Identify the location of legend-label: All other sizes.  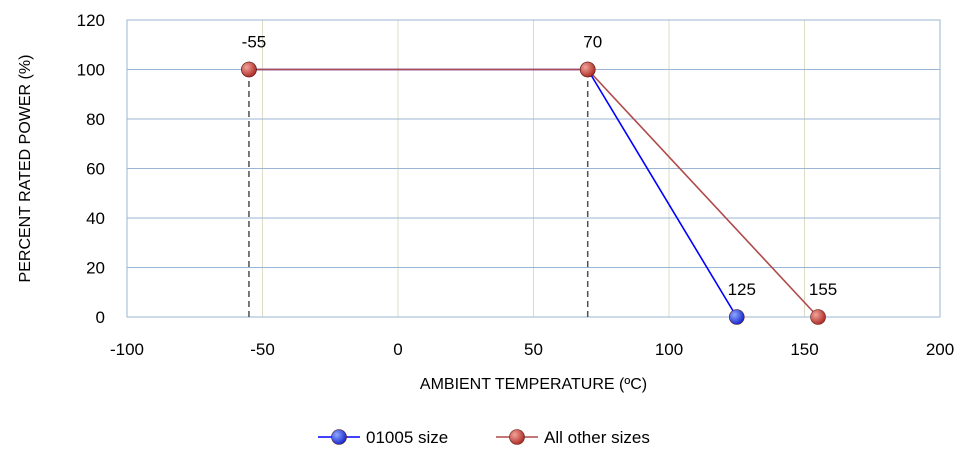
(597, 437).